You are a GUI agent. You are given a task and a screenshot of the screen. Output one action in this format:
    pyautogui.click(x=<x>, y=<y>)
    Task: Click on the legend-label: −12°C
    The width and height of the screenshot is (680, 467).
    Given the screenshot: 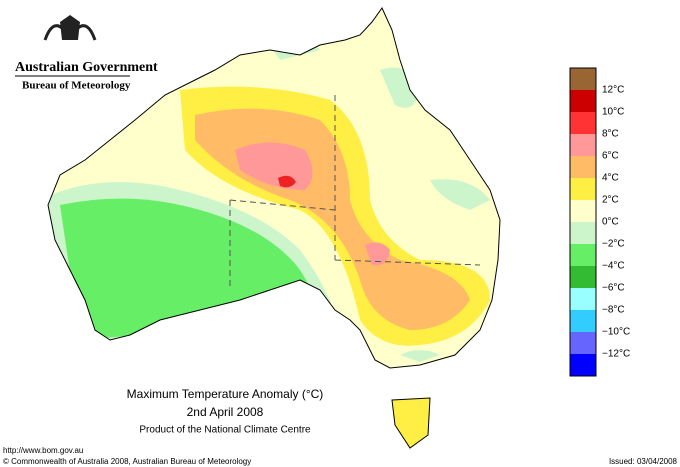 What is the action you would take?
    pyautogui.click(x=616, y=354)
    